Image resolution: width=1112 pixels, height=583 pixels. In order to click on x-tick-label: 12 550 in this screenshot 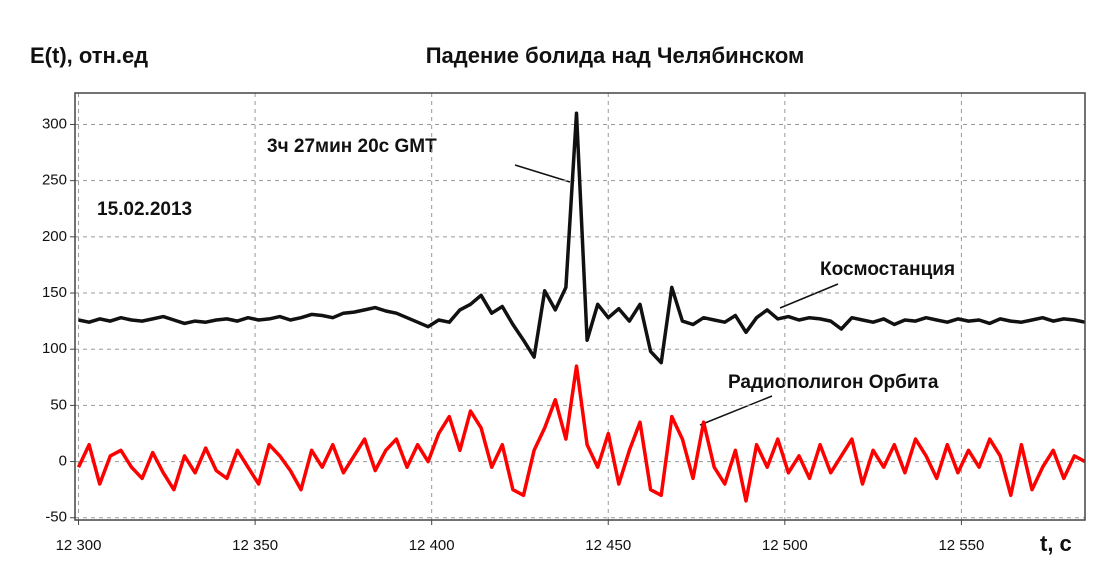, I will do `click(961, 545)`.